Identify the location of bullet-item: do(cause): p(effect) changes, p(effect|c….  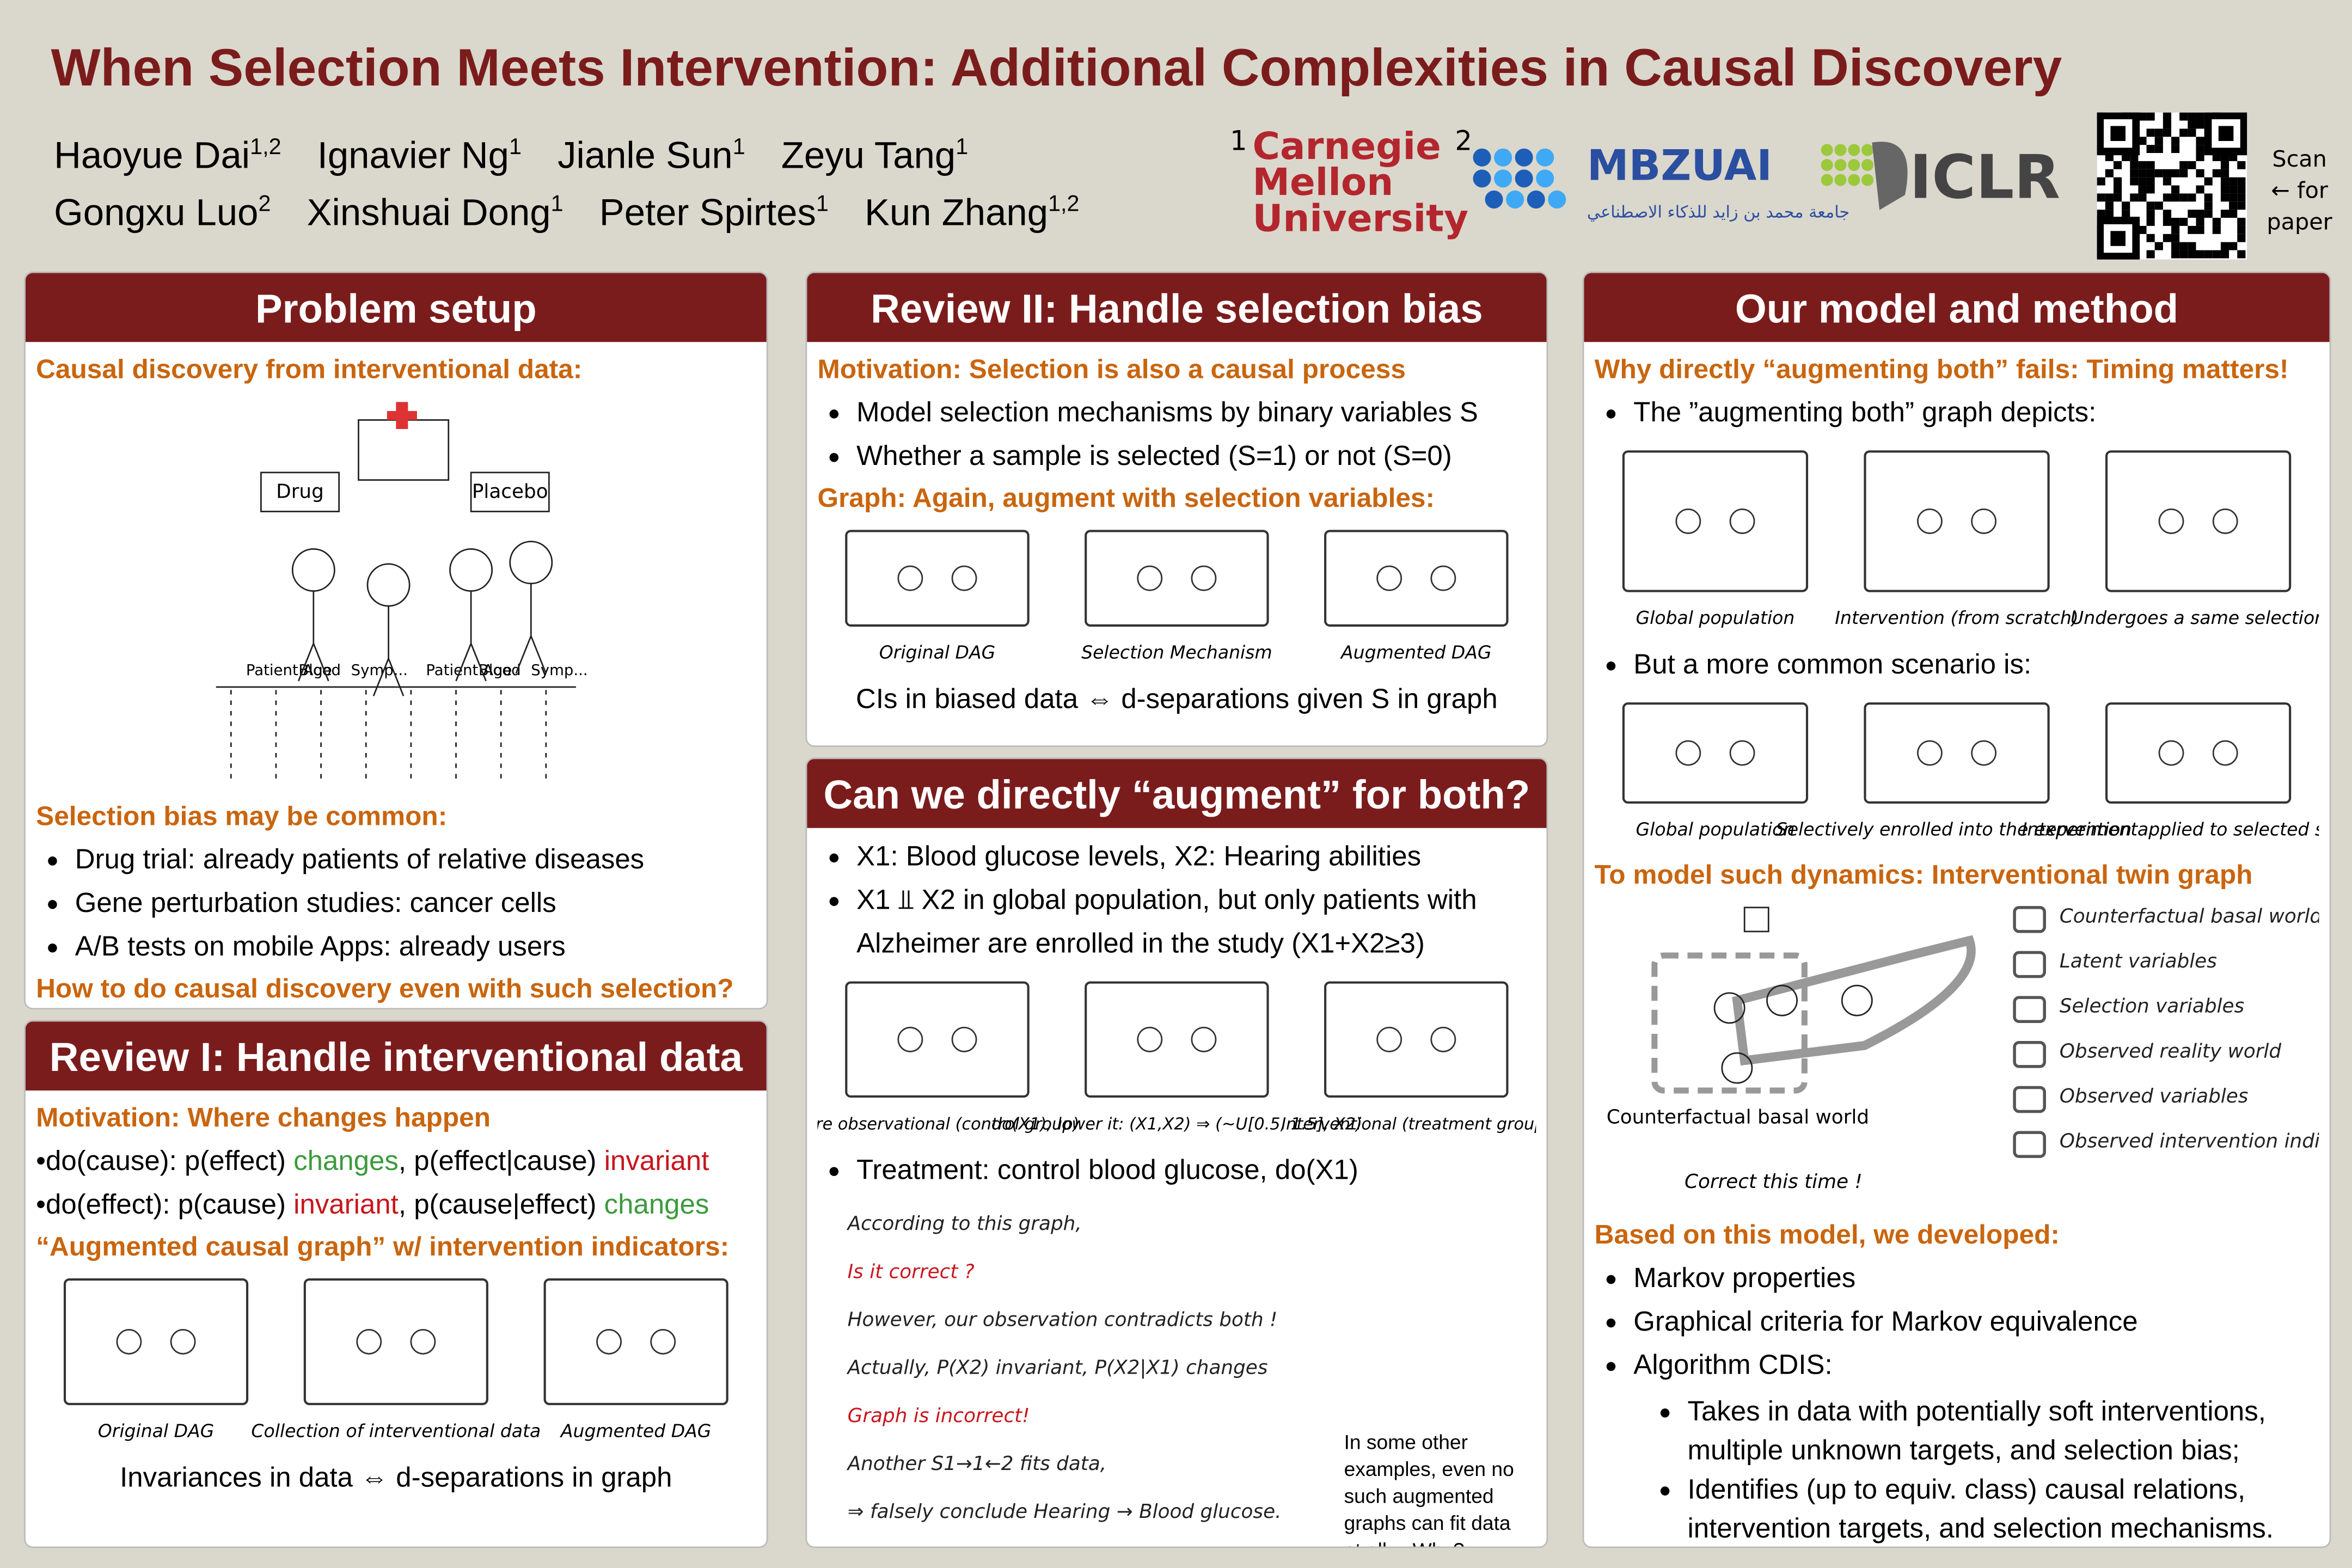
(396, 1160).